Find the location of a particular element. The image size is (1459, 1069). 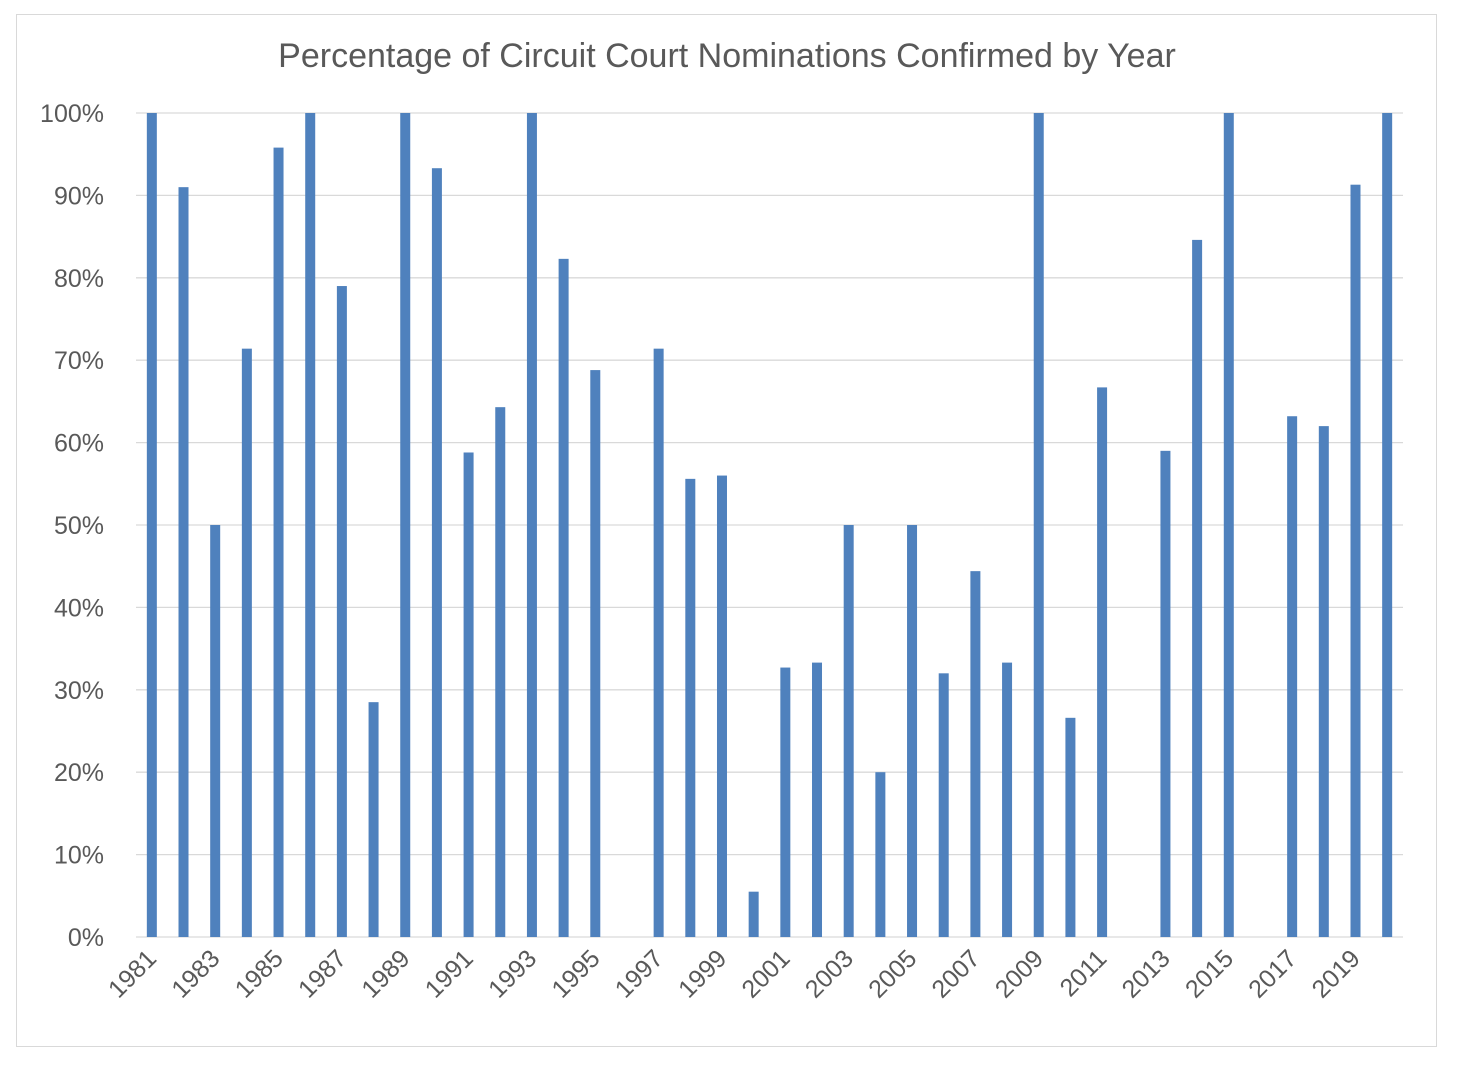

bar-2014 is located at coordinates (1197, 588).